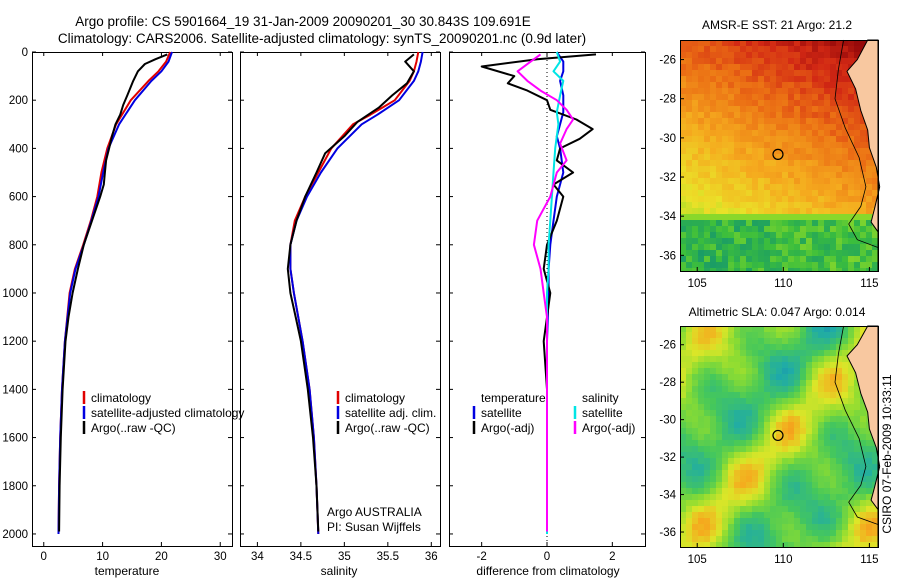 This screenshot has height=580, width=900. I want to click on sla-map-title: Altimetric SLA: 0.047 Argo: 0.014, so click(777, 312).